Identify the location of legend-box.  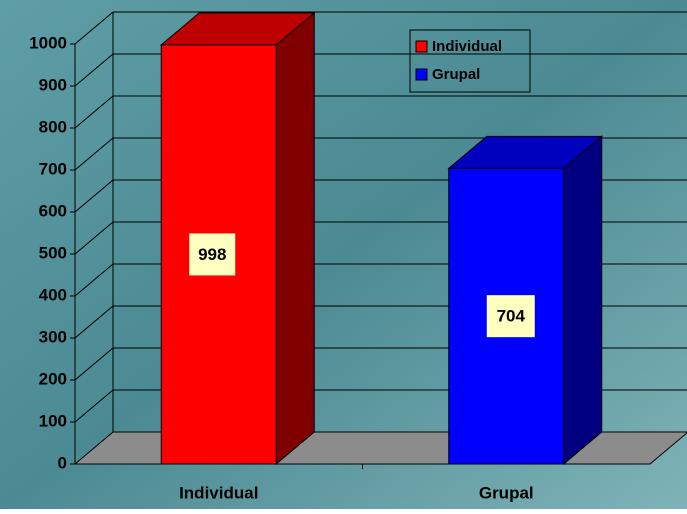
(470, 61).